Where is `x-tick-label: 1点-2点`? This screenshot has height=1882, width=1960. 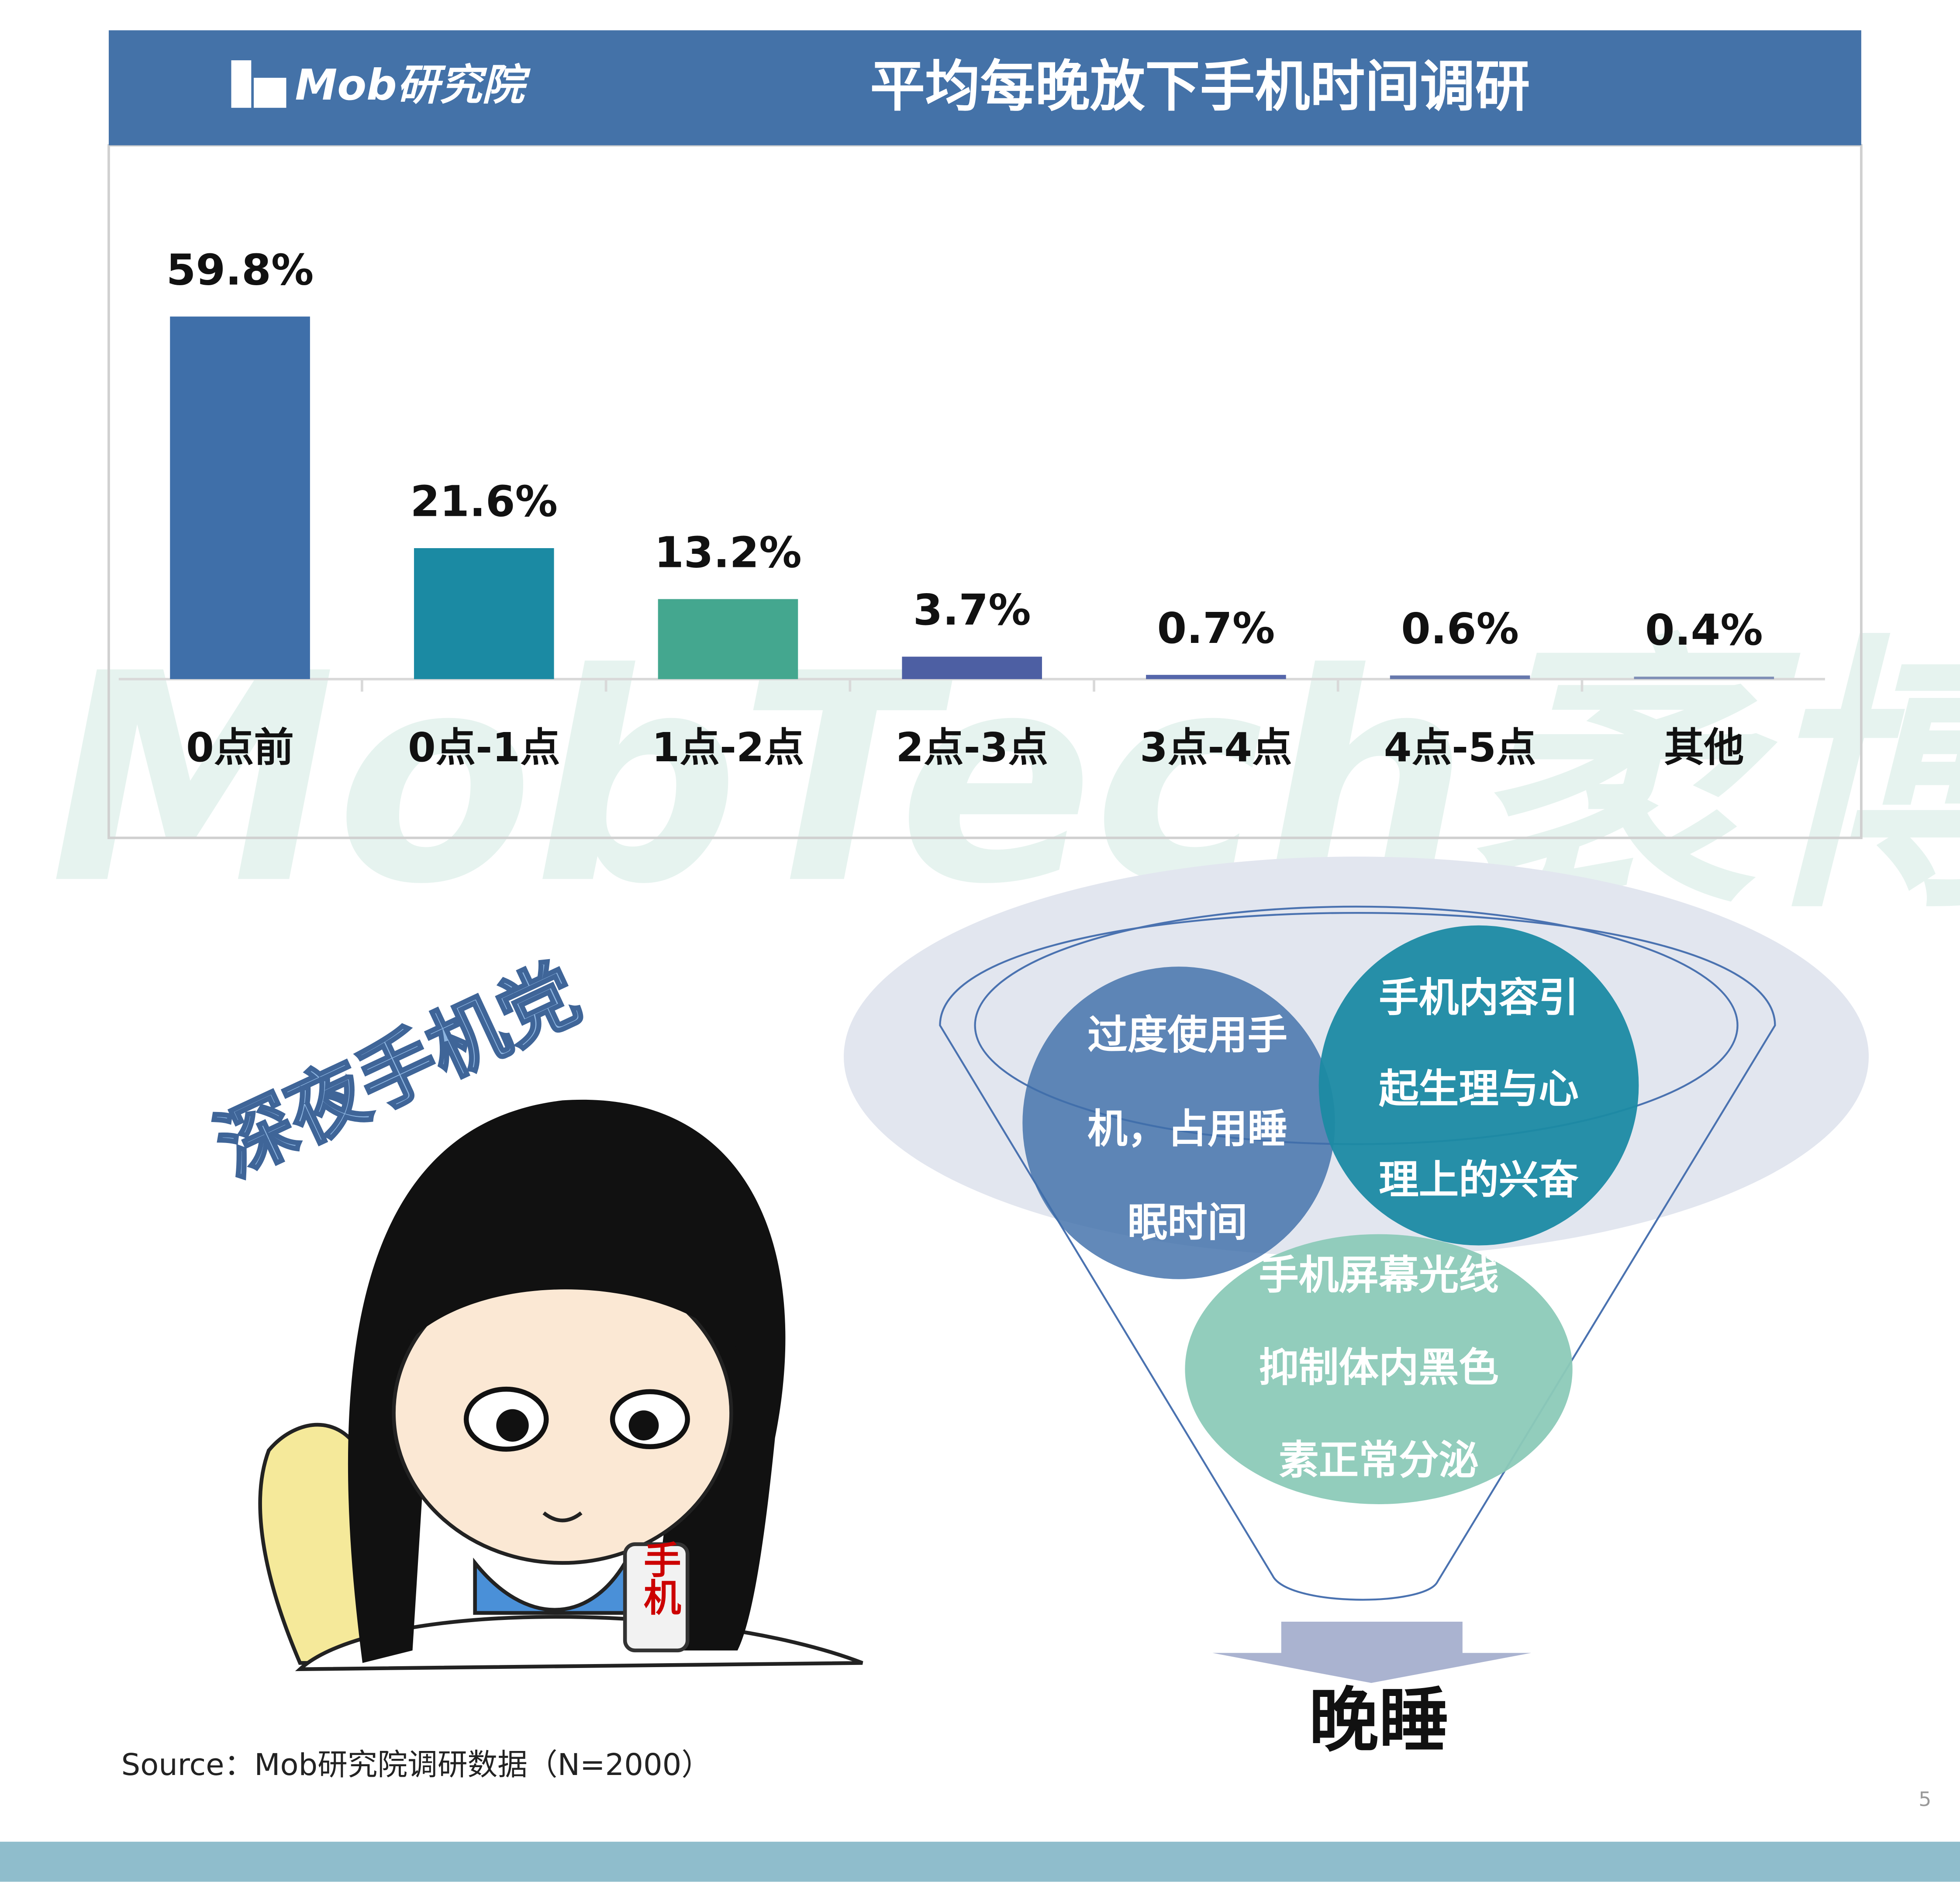 x-tick-label: 1点-2点 is located at coordinates (728, 747).